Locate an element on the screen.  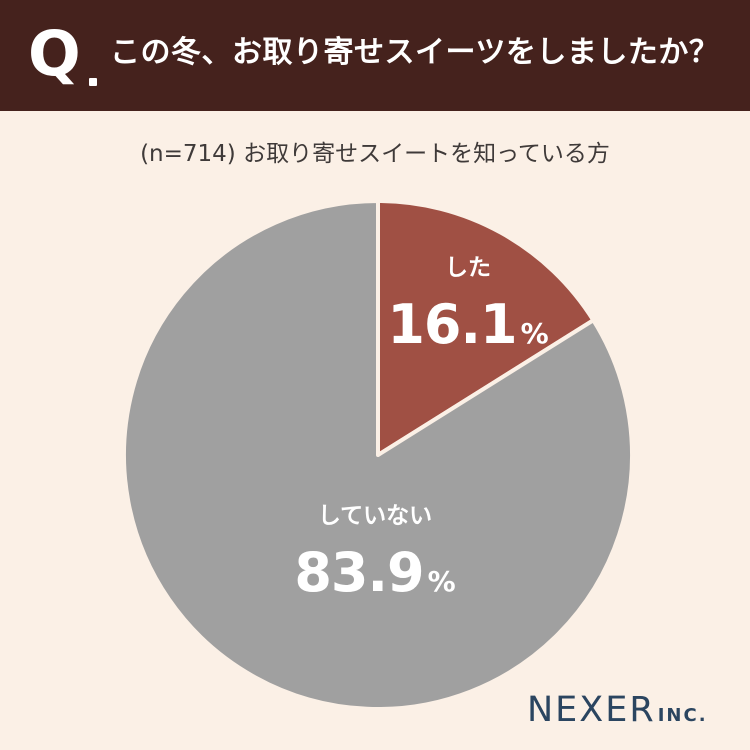
slice-did-not-number: 83.9 is located at coordinates (358, 572).